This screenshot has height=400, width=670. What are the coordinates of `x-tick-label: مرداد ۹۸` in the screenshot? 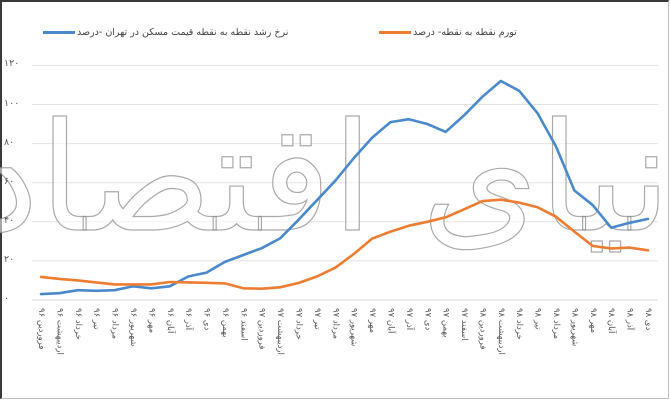 It's located at (556, 324).